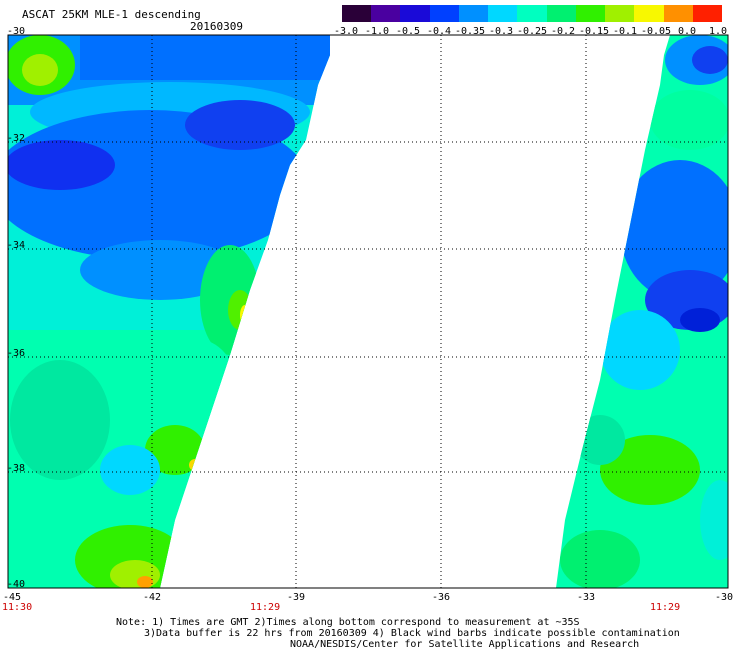 The image size is (740, 650). Describe the element at coordinates (439, 31) in the screenshot. I see `colorbar-label: -0.4` at that location.